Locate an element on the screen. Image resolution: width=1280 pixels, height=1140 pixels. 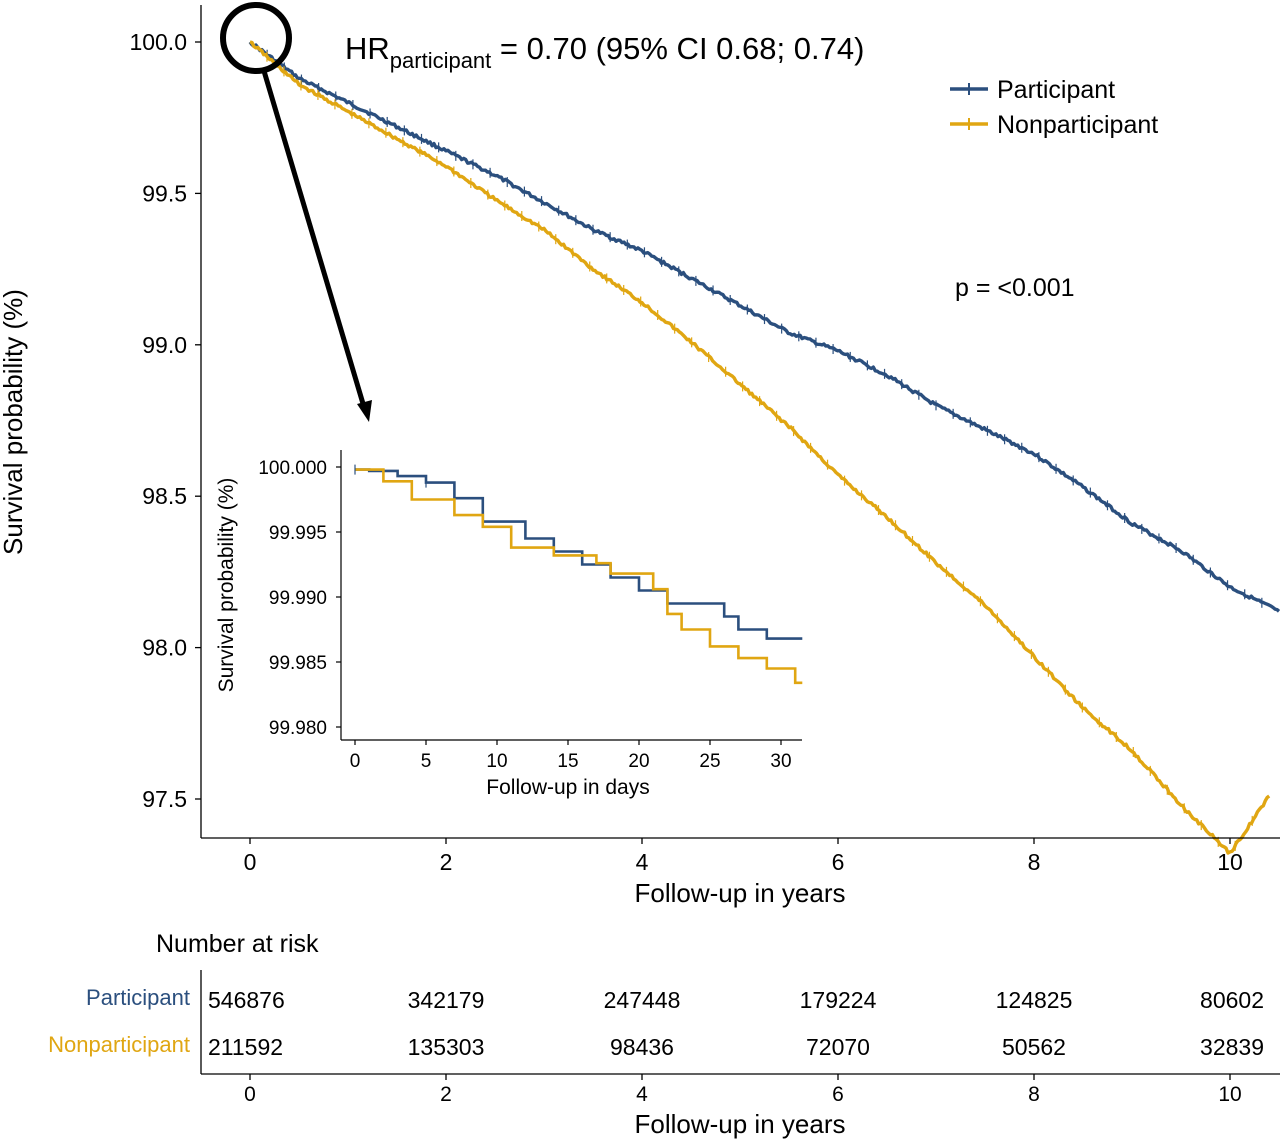
inset-x-tick-label: 15 is located at coordinates (567, 761).